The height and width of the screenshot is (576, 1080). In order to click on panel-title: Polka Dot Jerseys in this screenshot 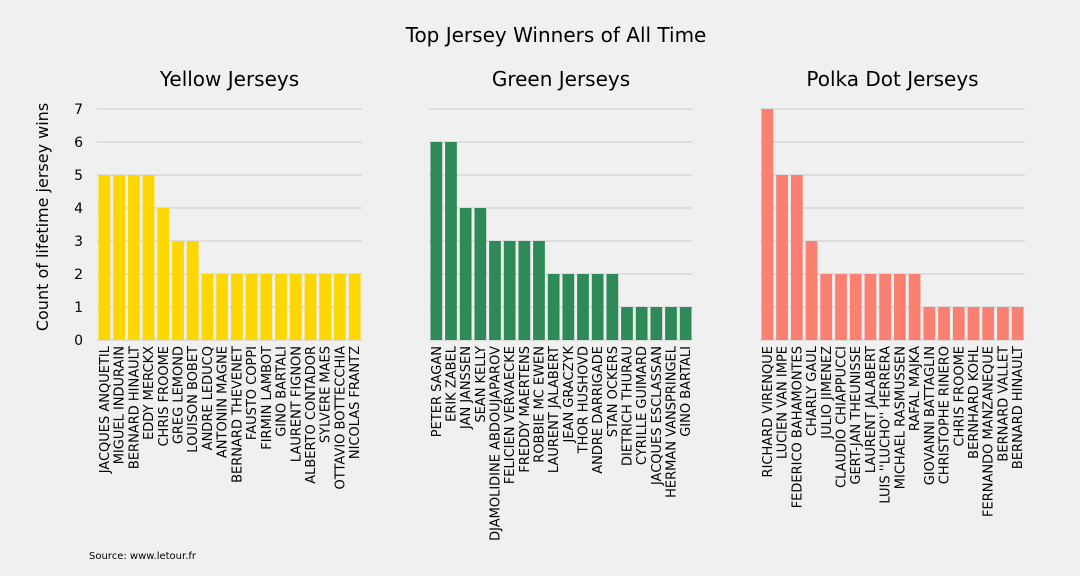, I will do `click(892, 79)`.